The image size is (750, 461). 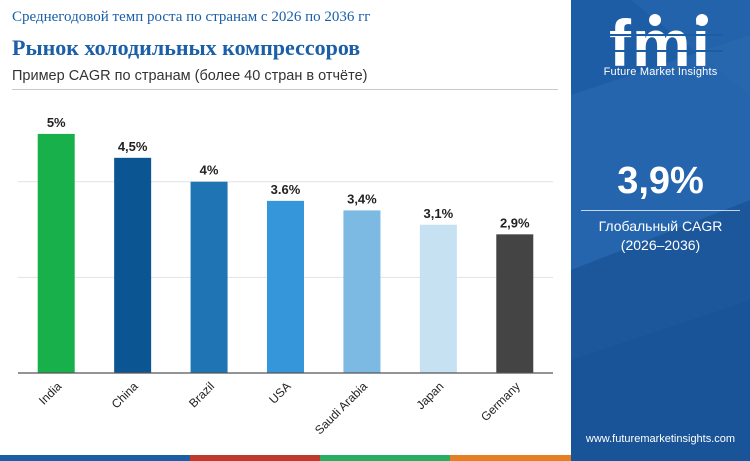 I want to click on x-tick-label: Saudi Arabia, so click(x=341, y=408).